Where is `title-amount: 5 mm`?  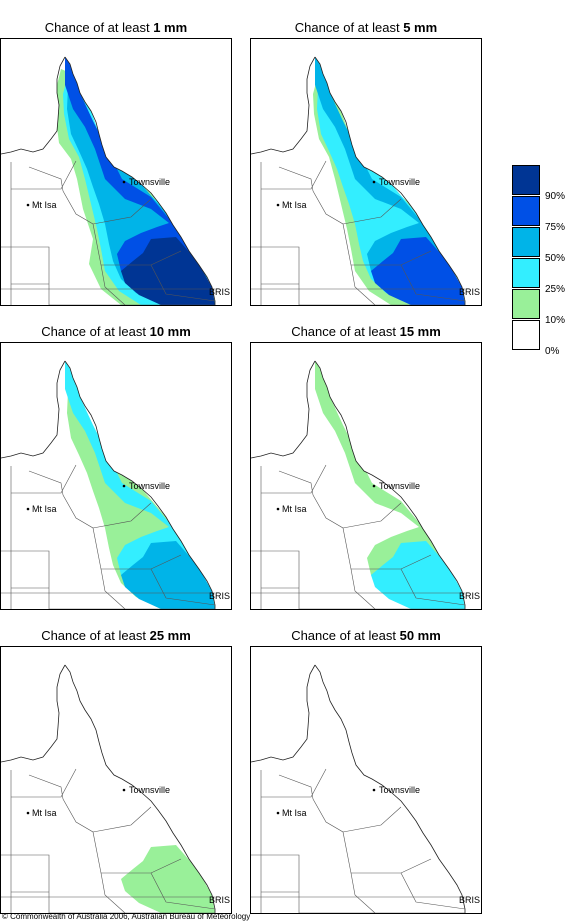 title-amount: 5 mm is located at coordinates (420, 27).